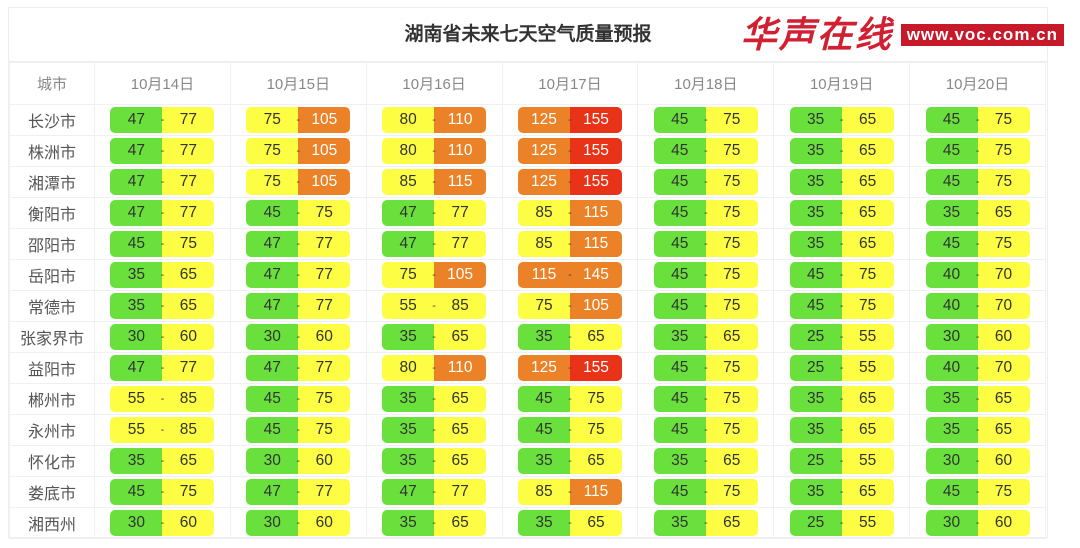 This screenshot has height=548, width=1080. I want to click on aqi-range-pill: 80 110-, so click(434, 120).